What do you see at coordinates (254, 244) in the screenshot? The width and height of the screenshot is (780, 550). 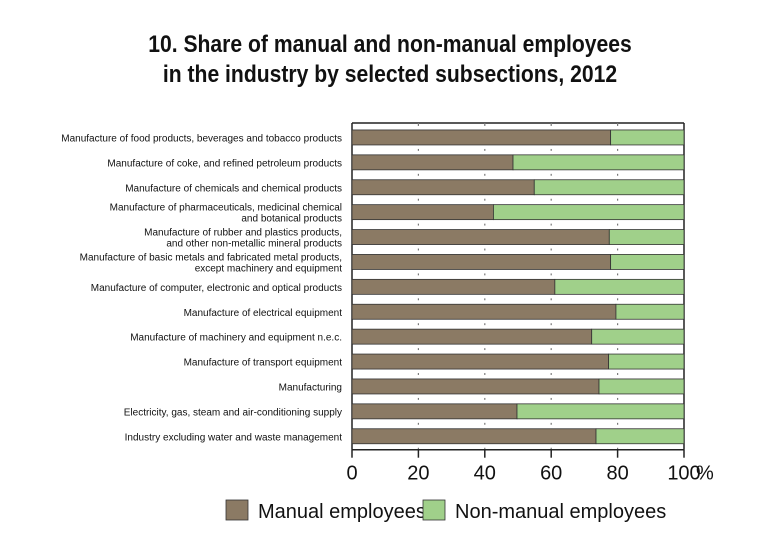 I see `category-label: and other non-metallic mineral products` at bounding box center [254, 244].